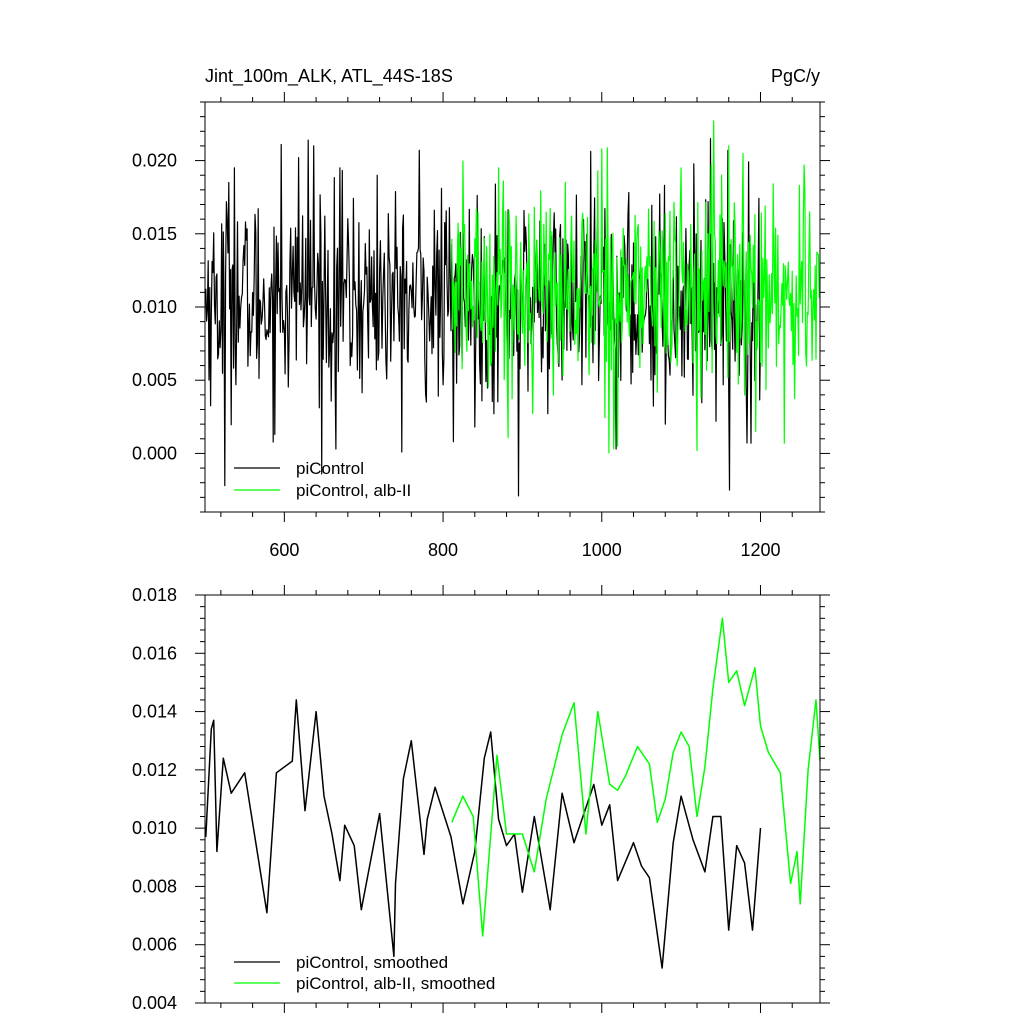 This screenshot has width=1024, height=1024. What do you see at coordinates (154, 234) in the screenshot?
I see `y-tick-label: 0.015` at bounding box center [154, 234].